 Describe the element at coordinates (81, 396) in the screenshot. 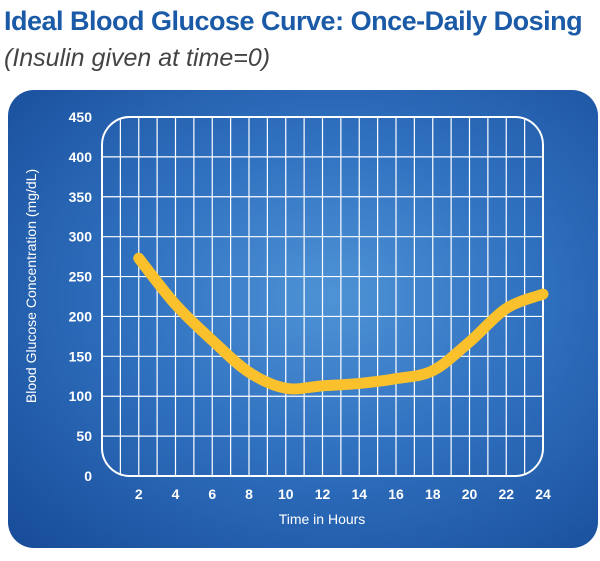

I see `y-tick-label: 100` at that location.